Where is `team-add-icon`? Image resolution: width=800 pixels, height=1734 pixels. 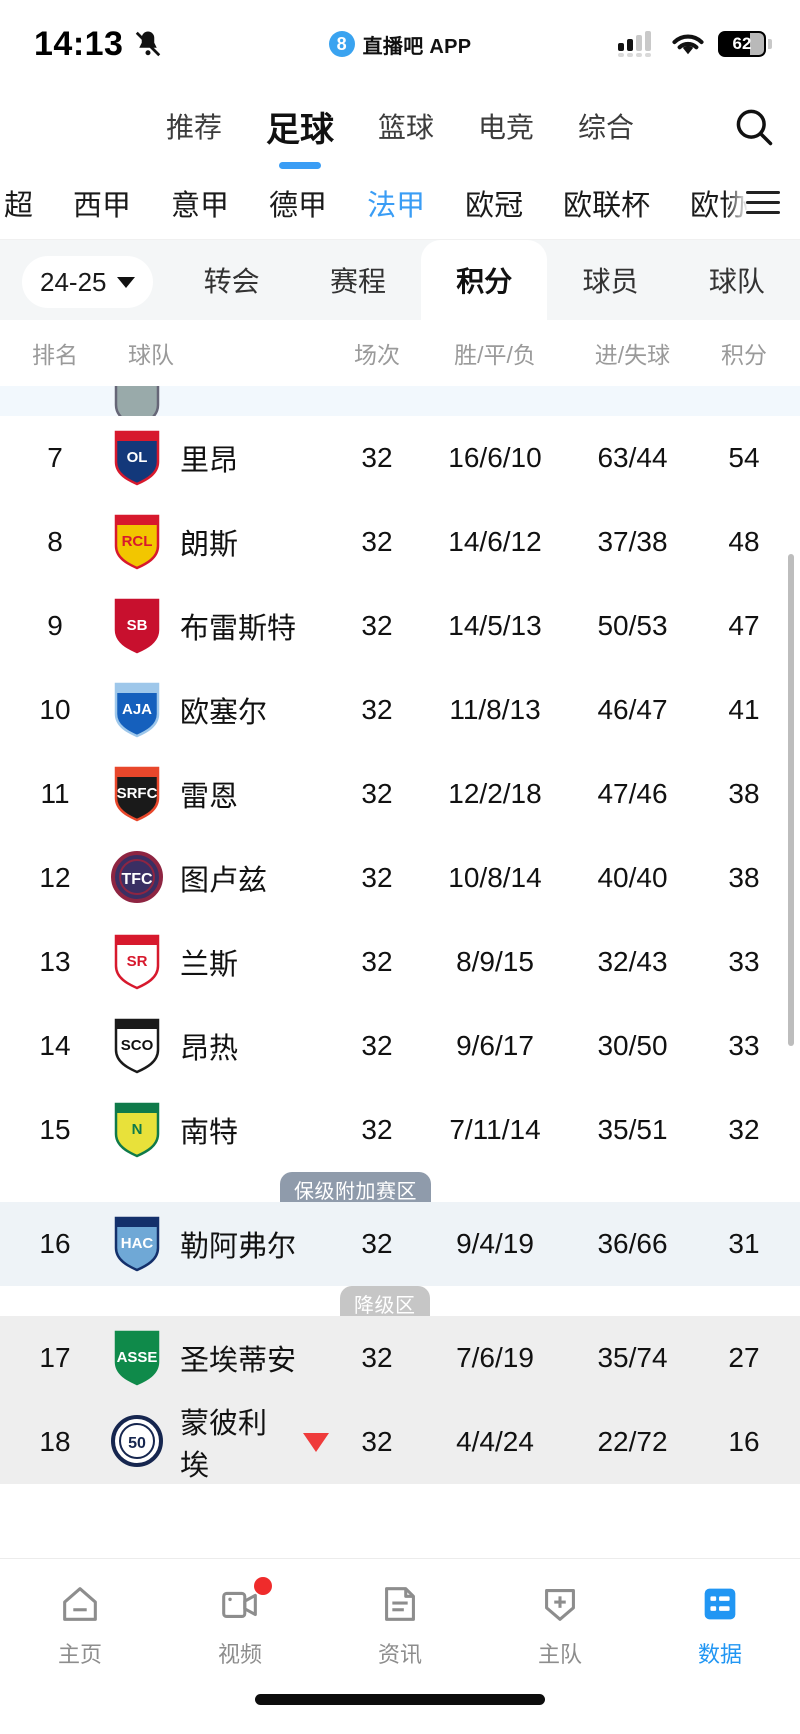
team-add-icon is located at coordinates (560, 1604).